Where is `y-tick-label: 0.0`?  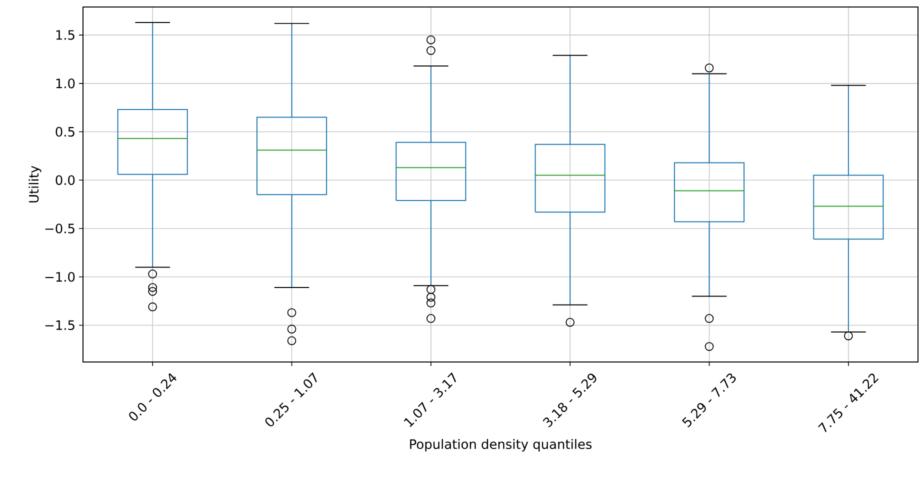 y-tick-label: 0.0 is located at coordinates (65, 180).